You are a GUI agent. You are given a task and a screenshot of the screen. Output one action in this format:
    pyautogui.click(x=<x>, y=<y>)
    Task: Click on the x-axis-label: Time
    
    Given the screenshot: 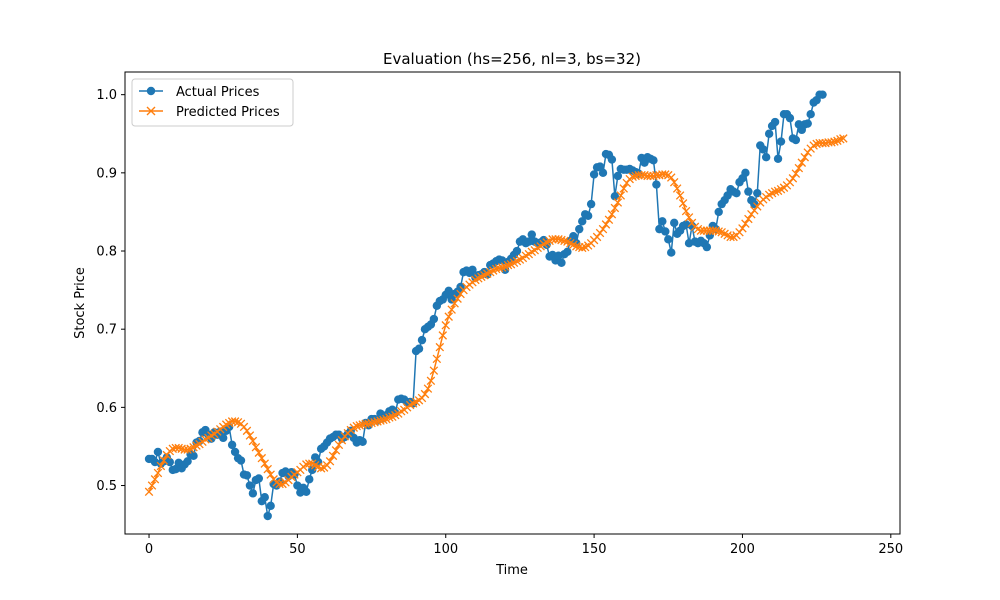 What is the action you would take?
    pyautogui.click(x=511, y=570)
    